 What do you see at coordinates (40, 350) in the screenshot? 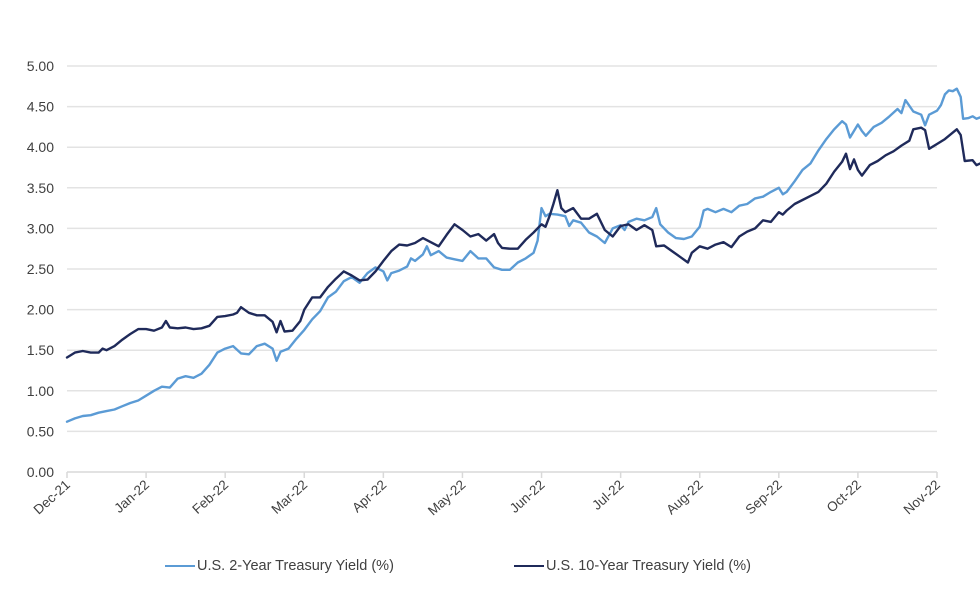
I see `y-tick-label: 1.50` at bounding box center [40, 350].